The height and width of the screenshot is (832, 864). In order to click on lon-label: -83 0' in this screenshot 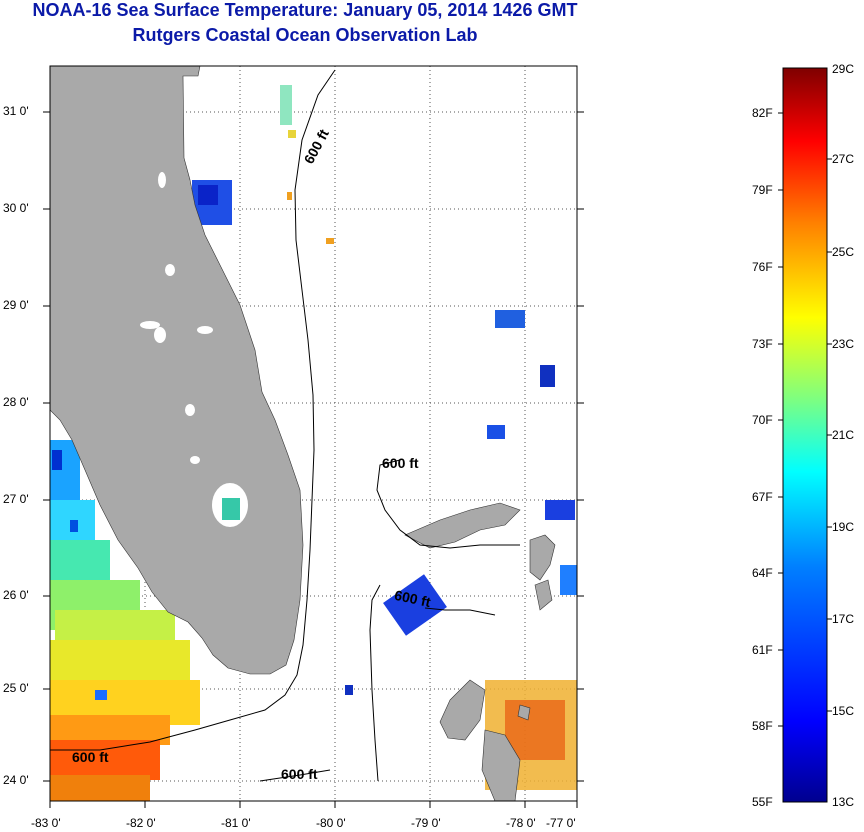, I will do `click(46, 823)`.